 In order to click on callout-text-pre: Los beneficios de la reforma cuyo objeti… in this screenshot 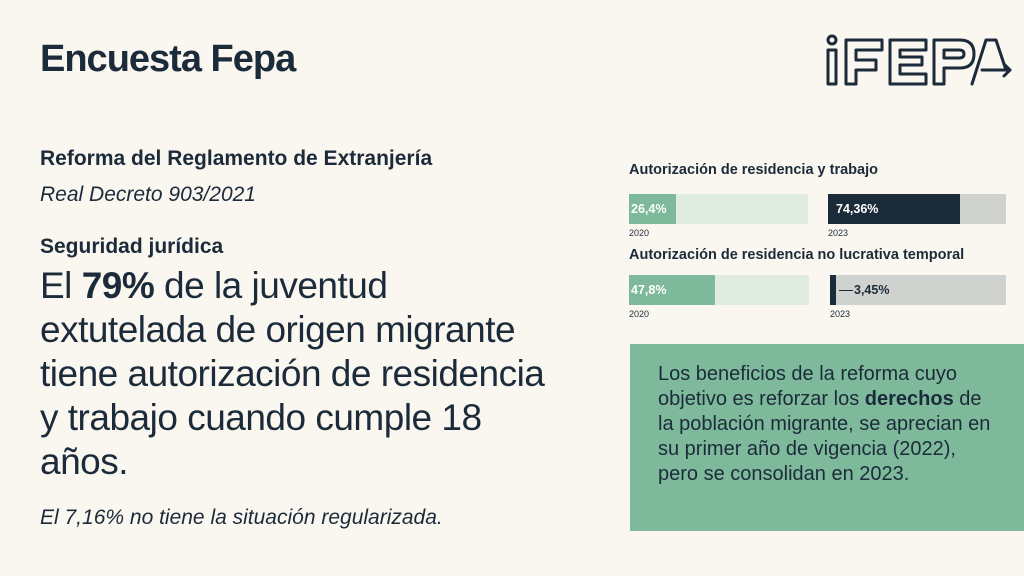, I will do `click(808, 386)`.